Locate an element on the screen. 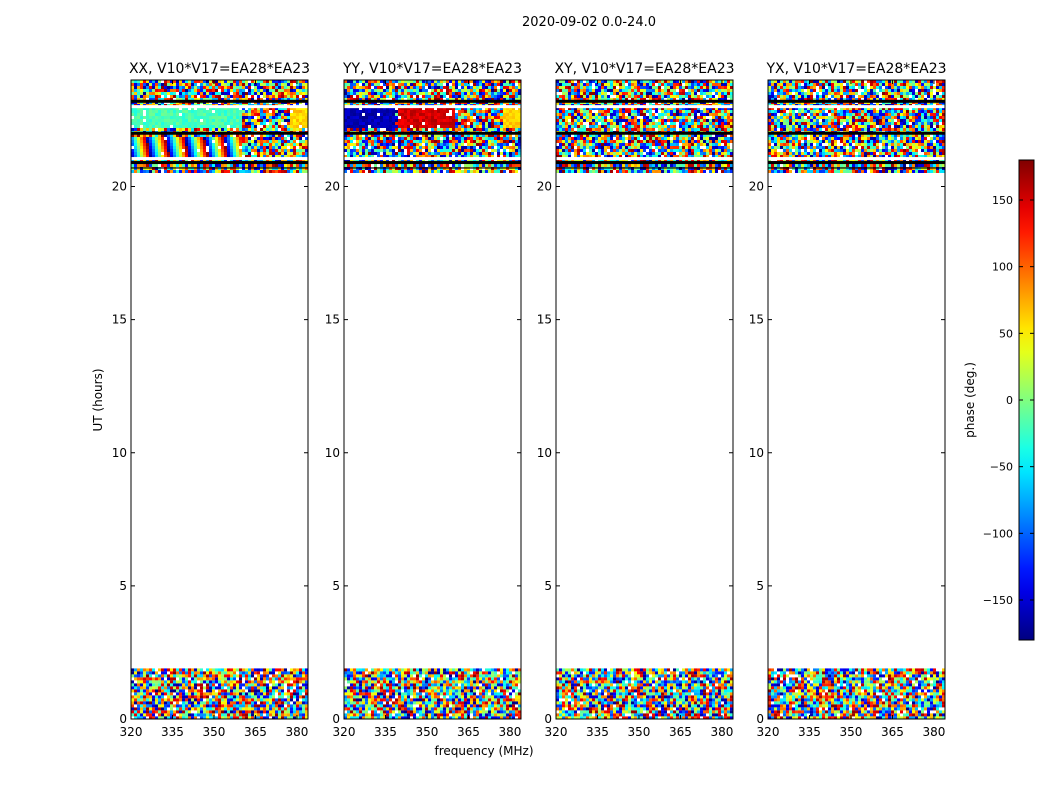  x-axis-label: frequency (MHz) is located at coordinates (483, 751).